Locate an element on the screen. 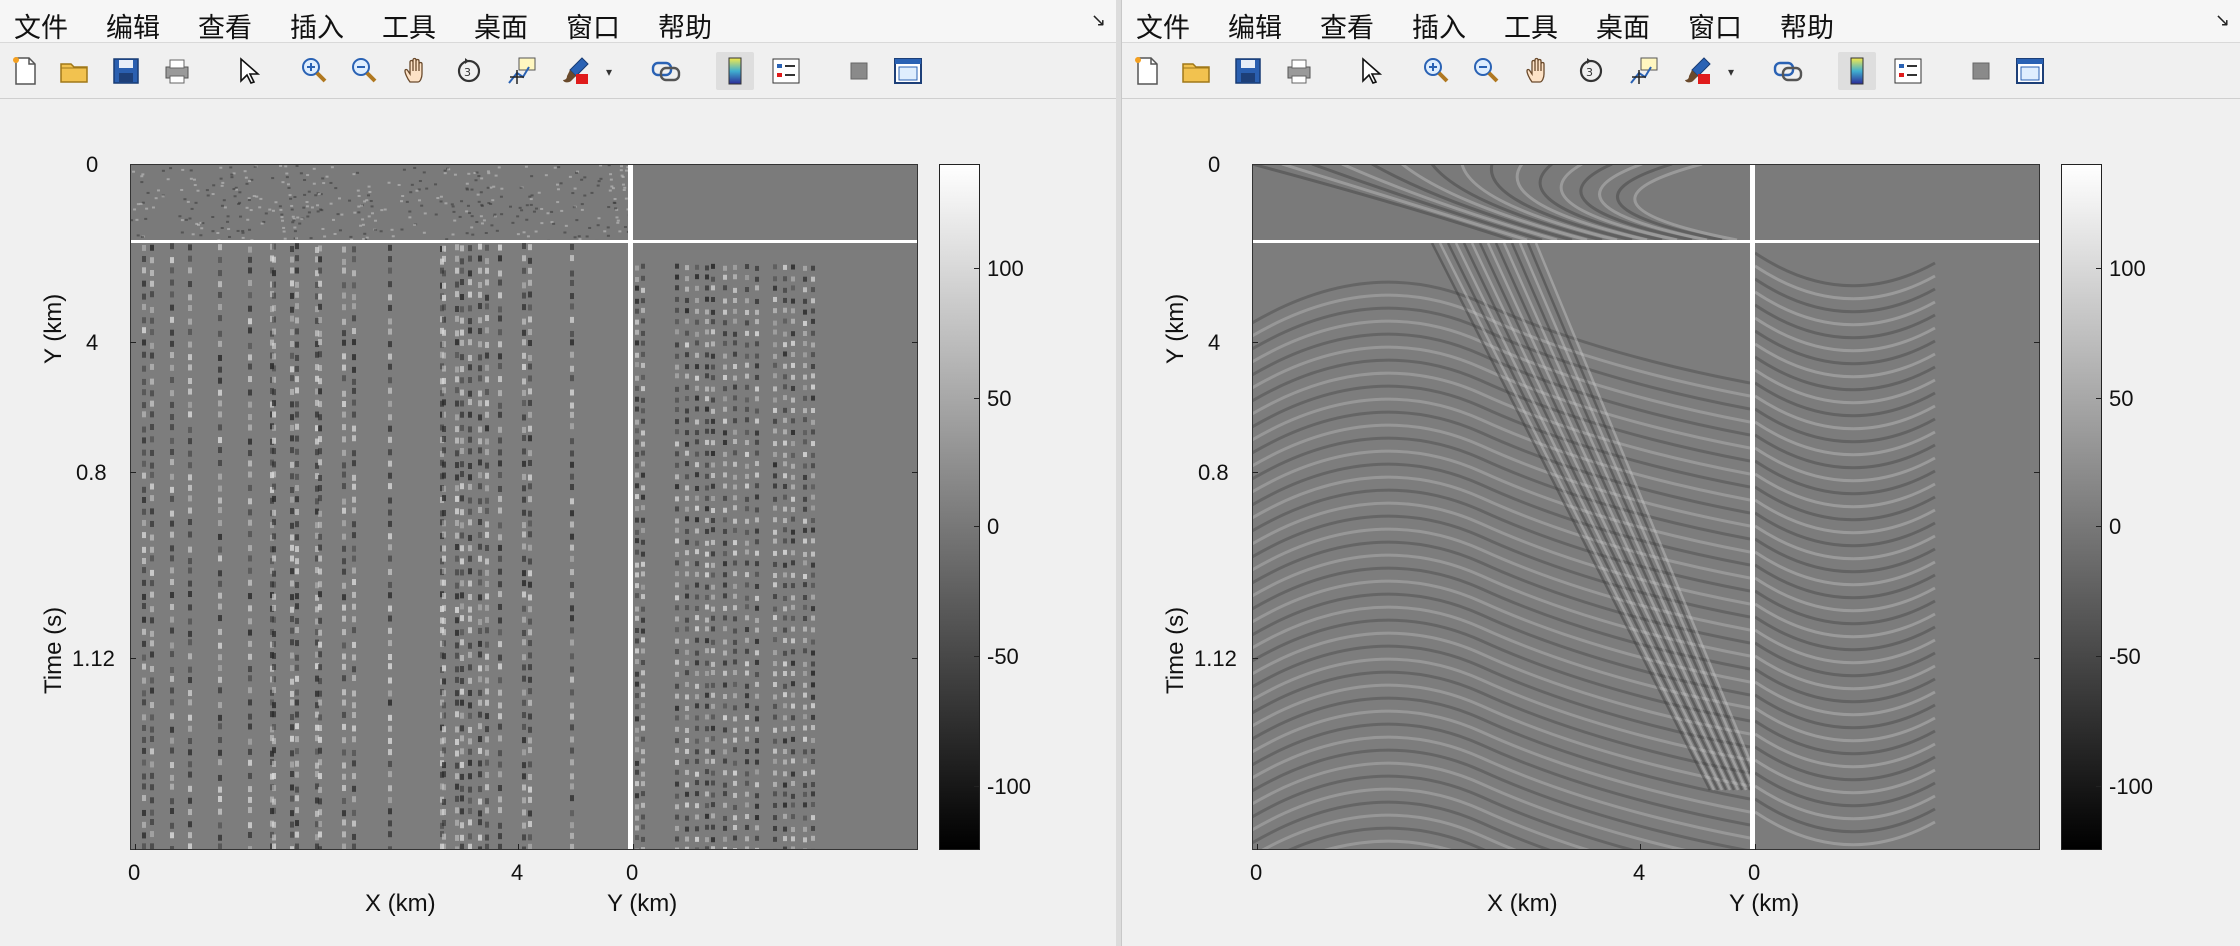  crossline-section-panel is located at coordinates (1897, 546).